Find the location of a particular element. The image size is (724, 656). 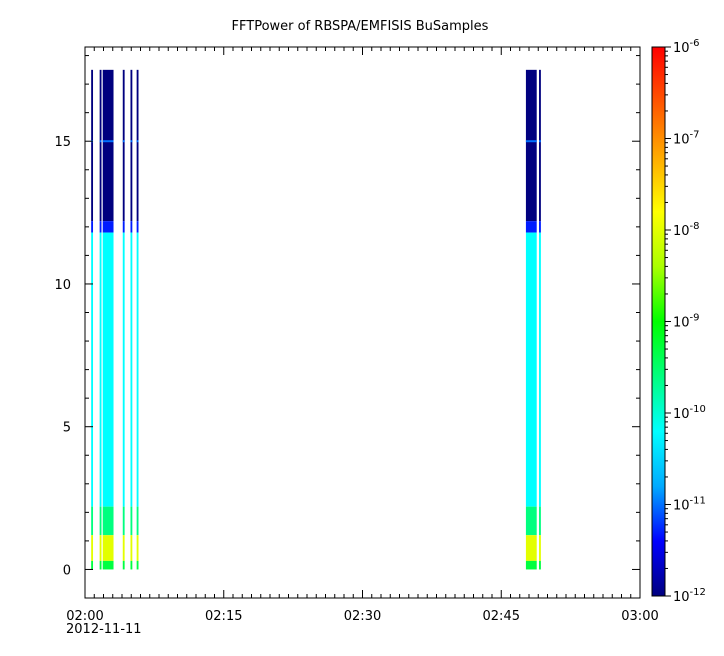

colorbar: 10⁻¹² 10⁻¹¹ 10⁻¹⁰ 10⁻⁹ 10⁻⁸ 10⁻⁷ 10⁻⁶ is located at coordinates (678, 321).